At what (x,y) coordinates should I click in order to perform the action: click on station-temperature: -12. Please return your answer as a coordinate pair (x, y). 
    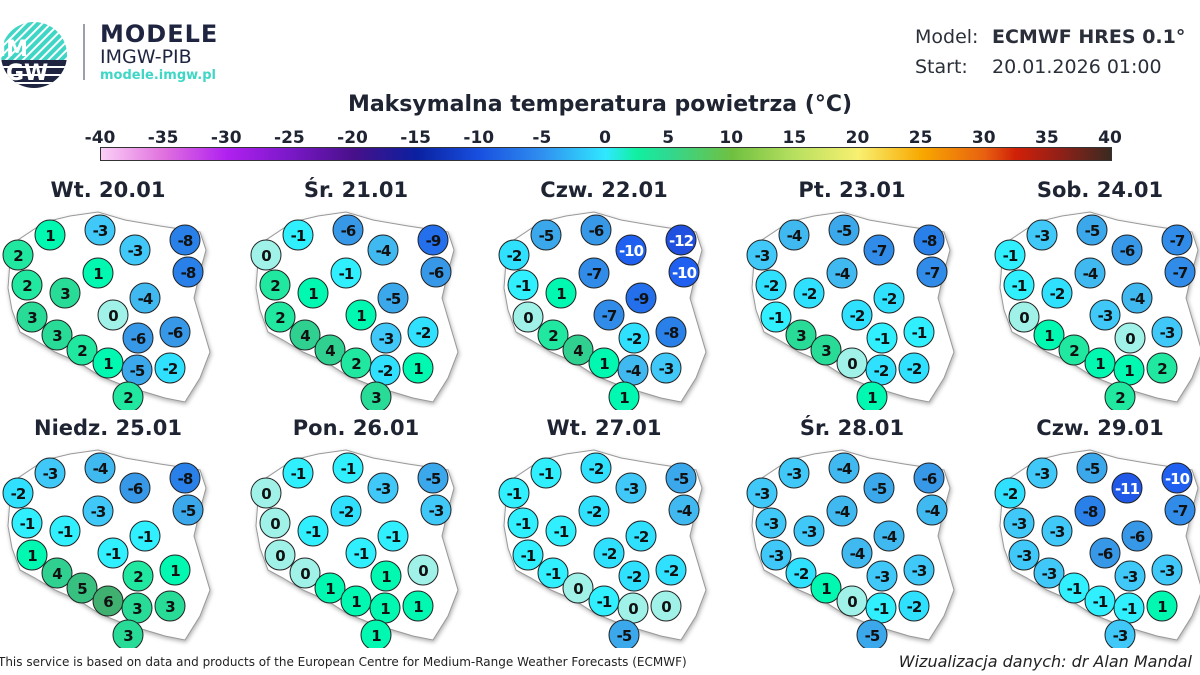
    Looking at the image, I should click on (681, 241).